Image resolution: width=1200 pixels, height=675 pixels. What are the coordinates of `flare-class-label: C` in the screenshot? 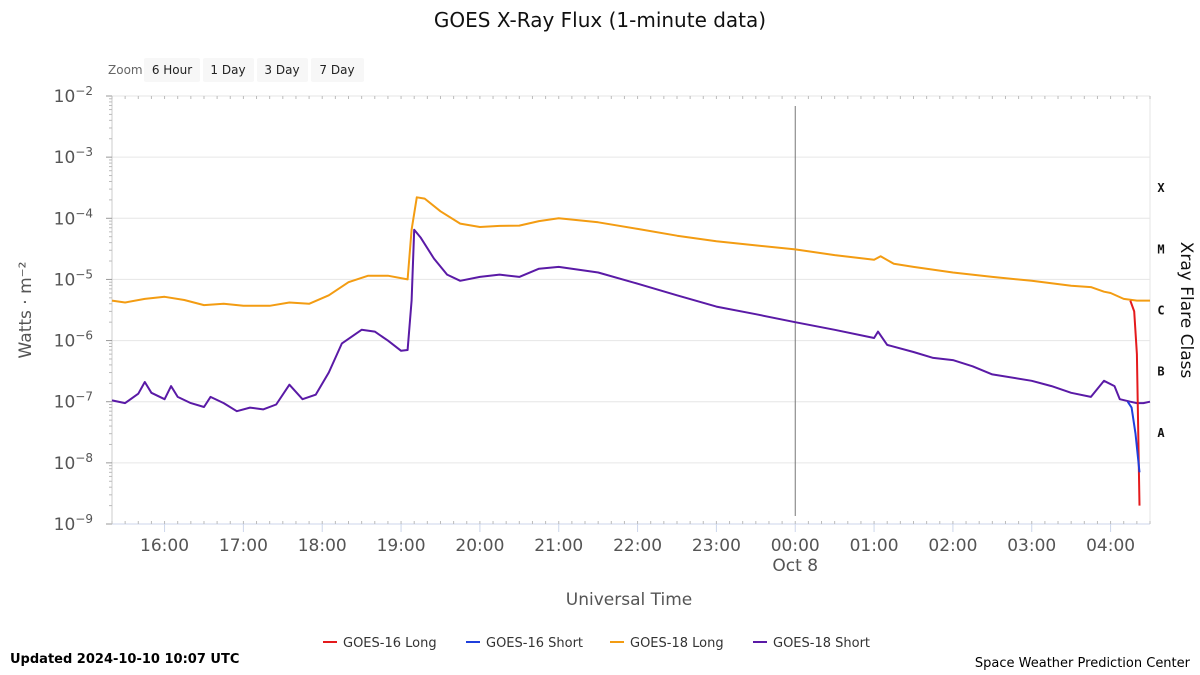 It's located at (1160, 311).